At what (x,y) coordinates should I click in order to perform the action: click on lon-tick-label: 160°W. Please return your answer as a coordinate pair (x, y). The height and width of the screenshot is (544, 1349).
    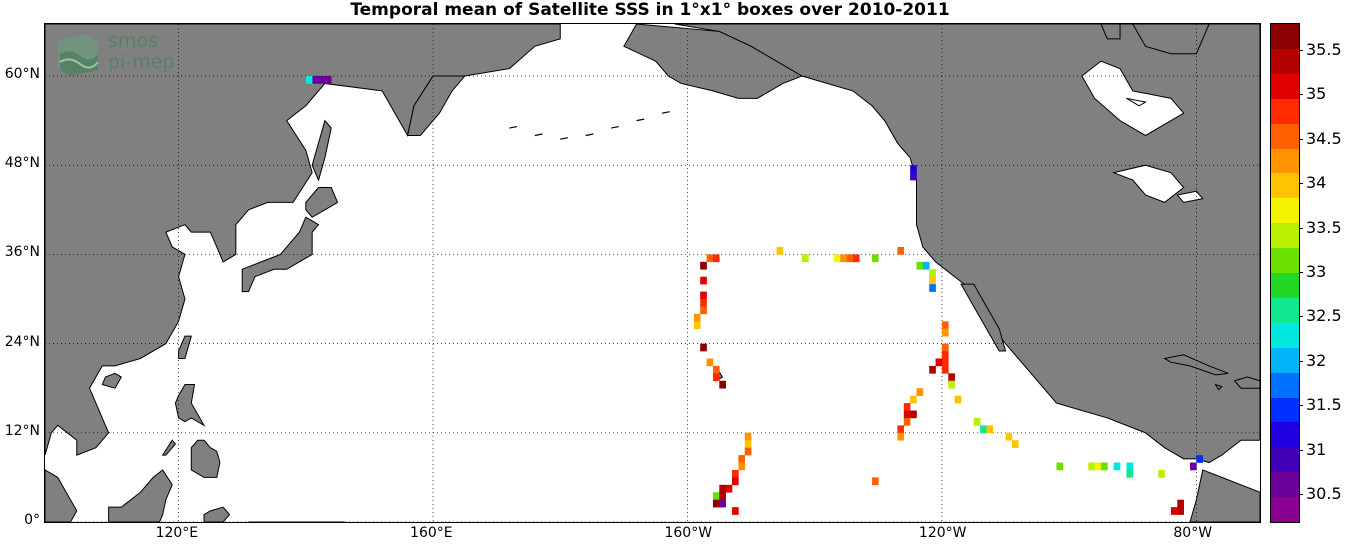
    Looking at the image, I should click on (688, 533).